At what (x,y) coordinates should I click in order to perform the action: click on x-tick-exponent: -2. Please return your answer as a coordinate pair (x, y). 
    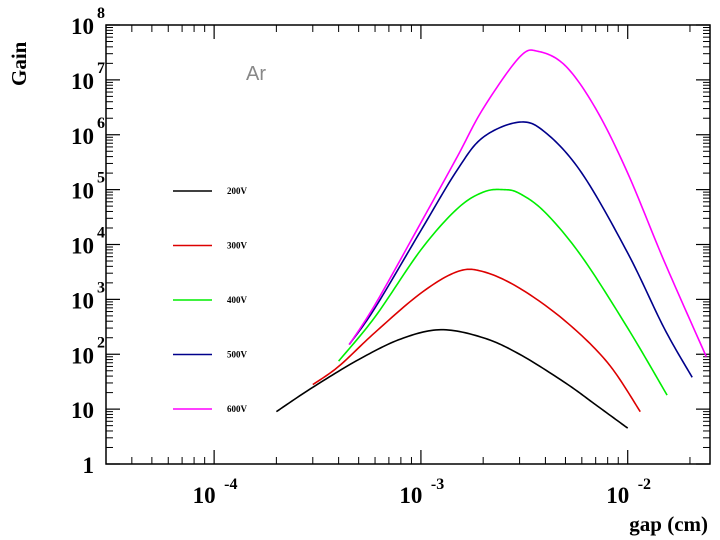
    Looking at the image, I should click on (644, 484).